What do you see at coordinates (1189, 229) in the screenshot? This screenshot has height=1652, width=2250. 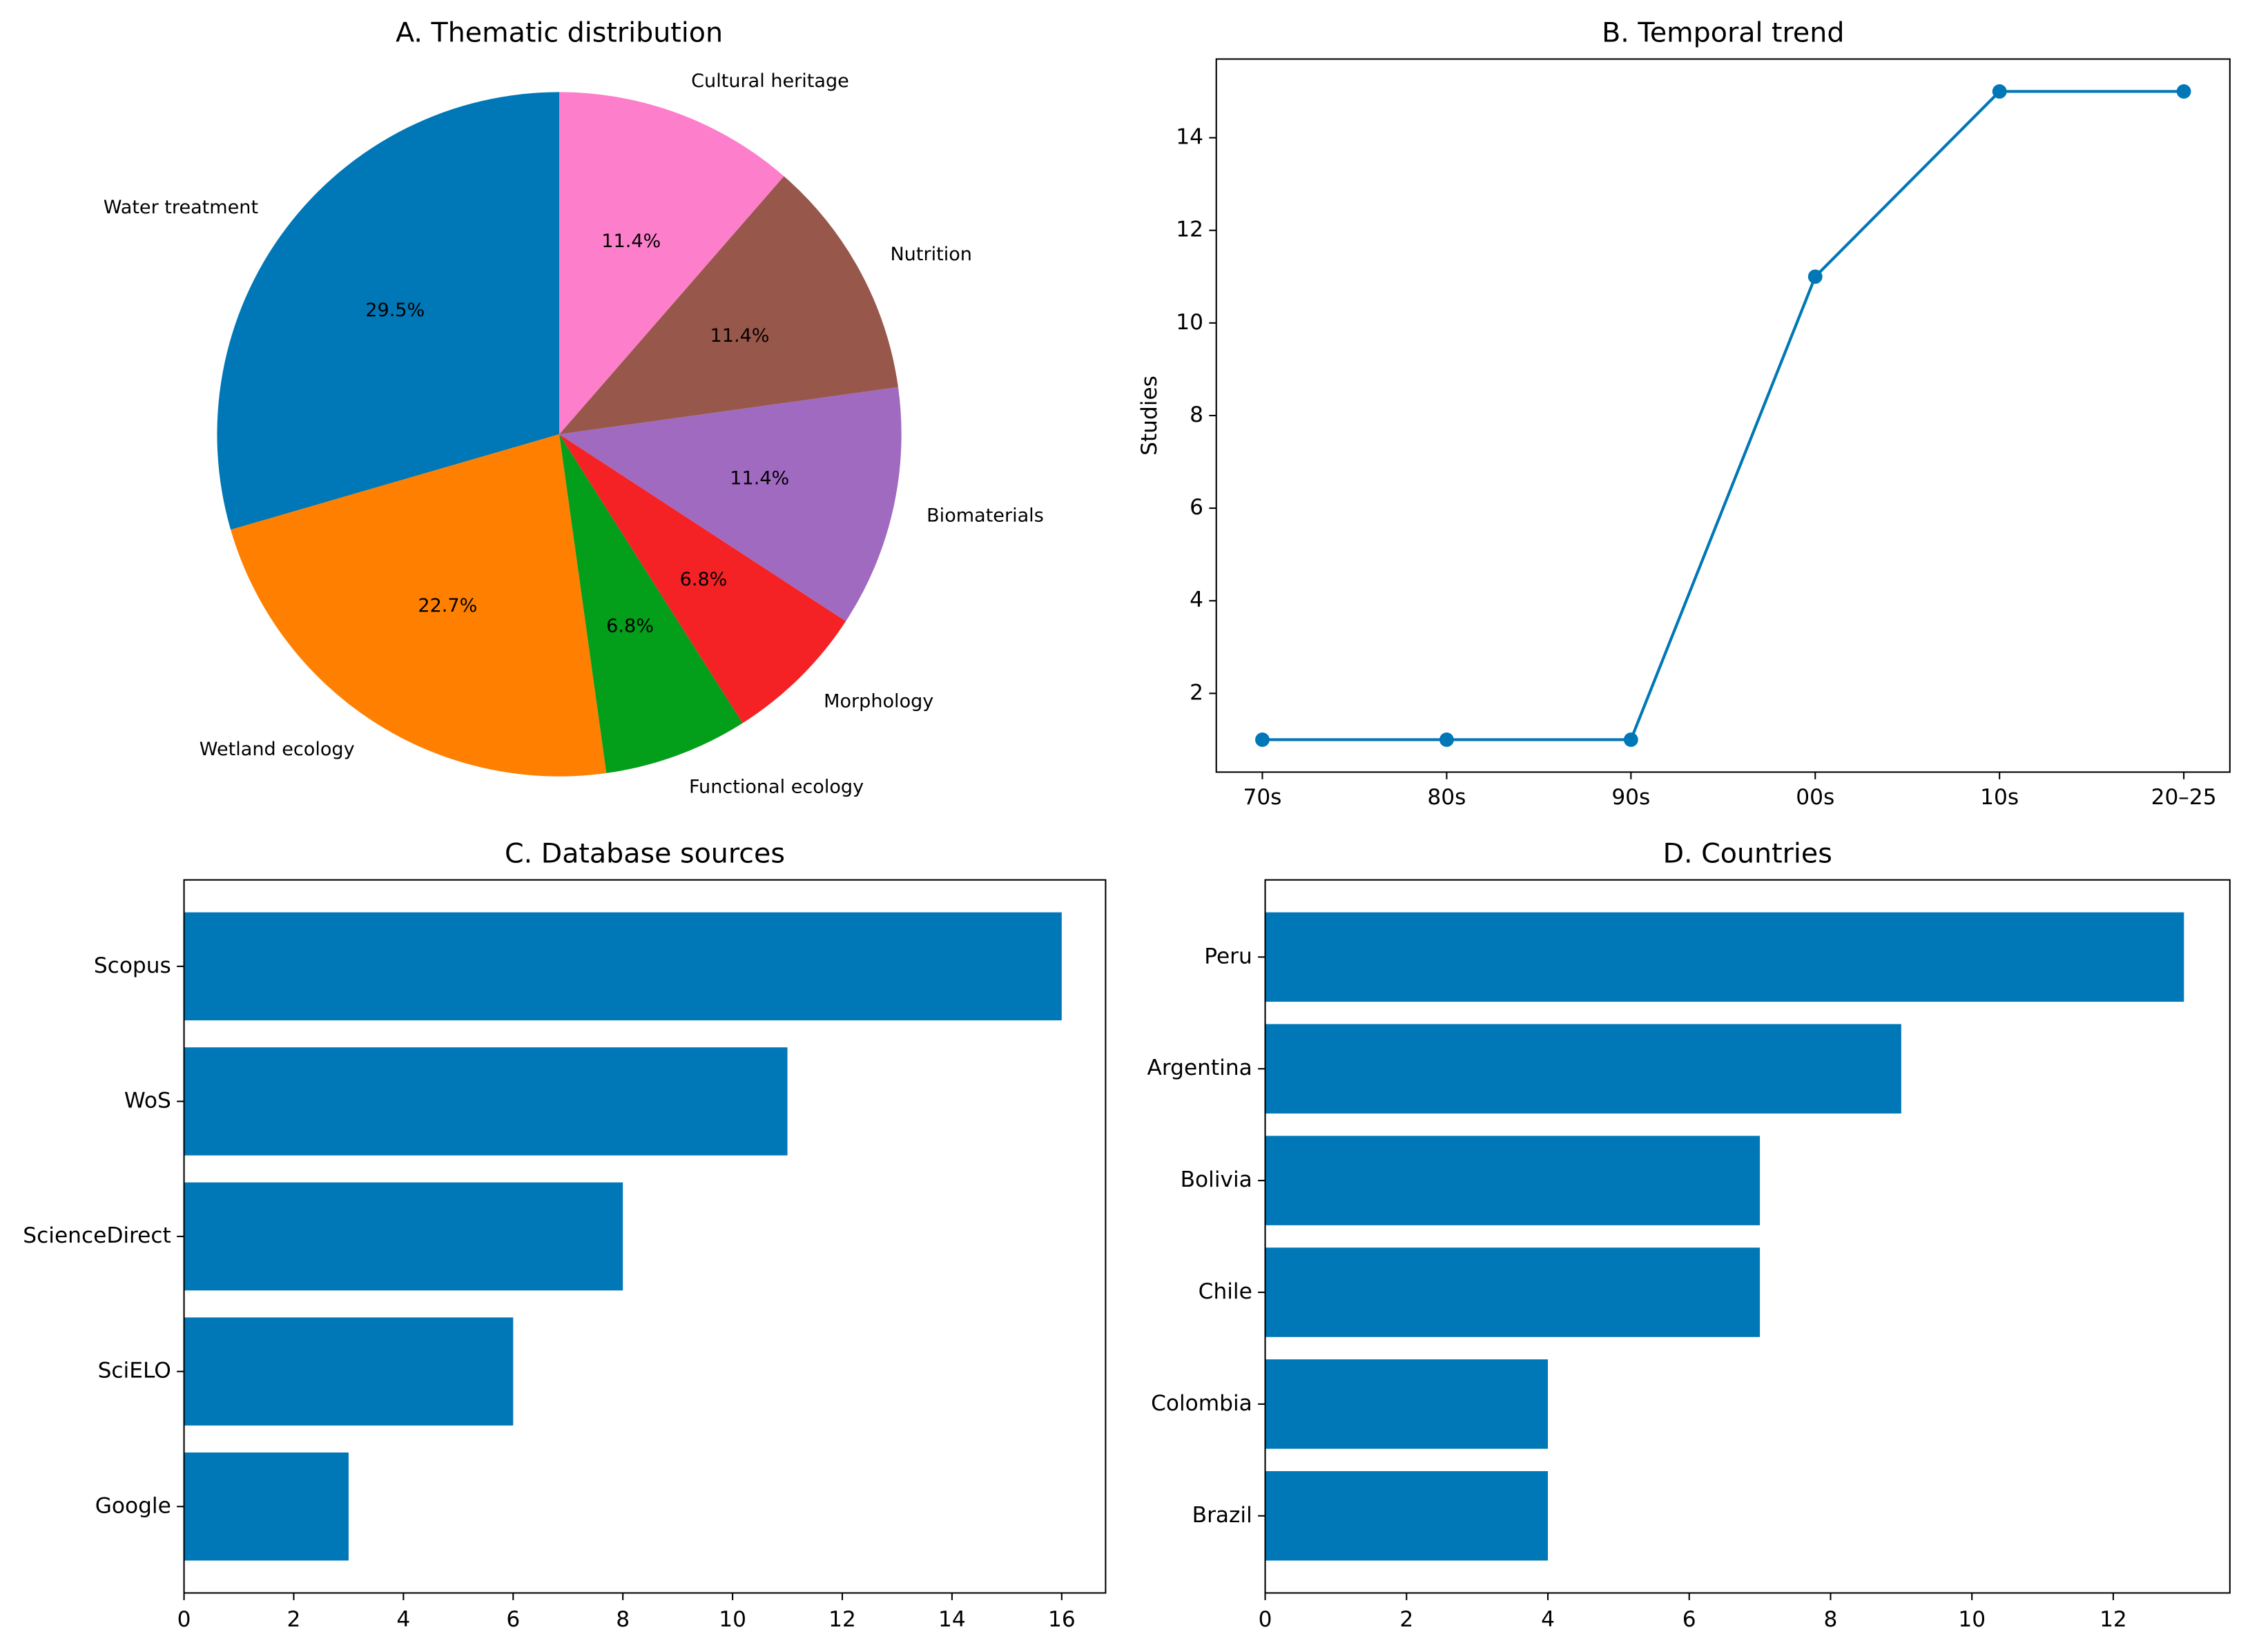 I see `y-tick-label: 12` at bounding box center [1189, 229].